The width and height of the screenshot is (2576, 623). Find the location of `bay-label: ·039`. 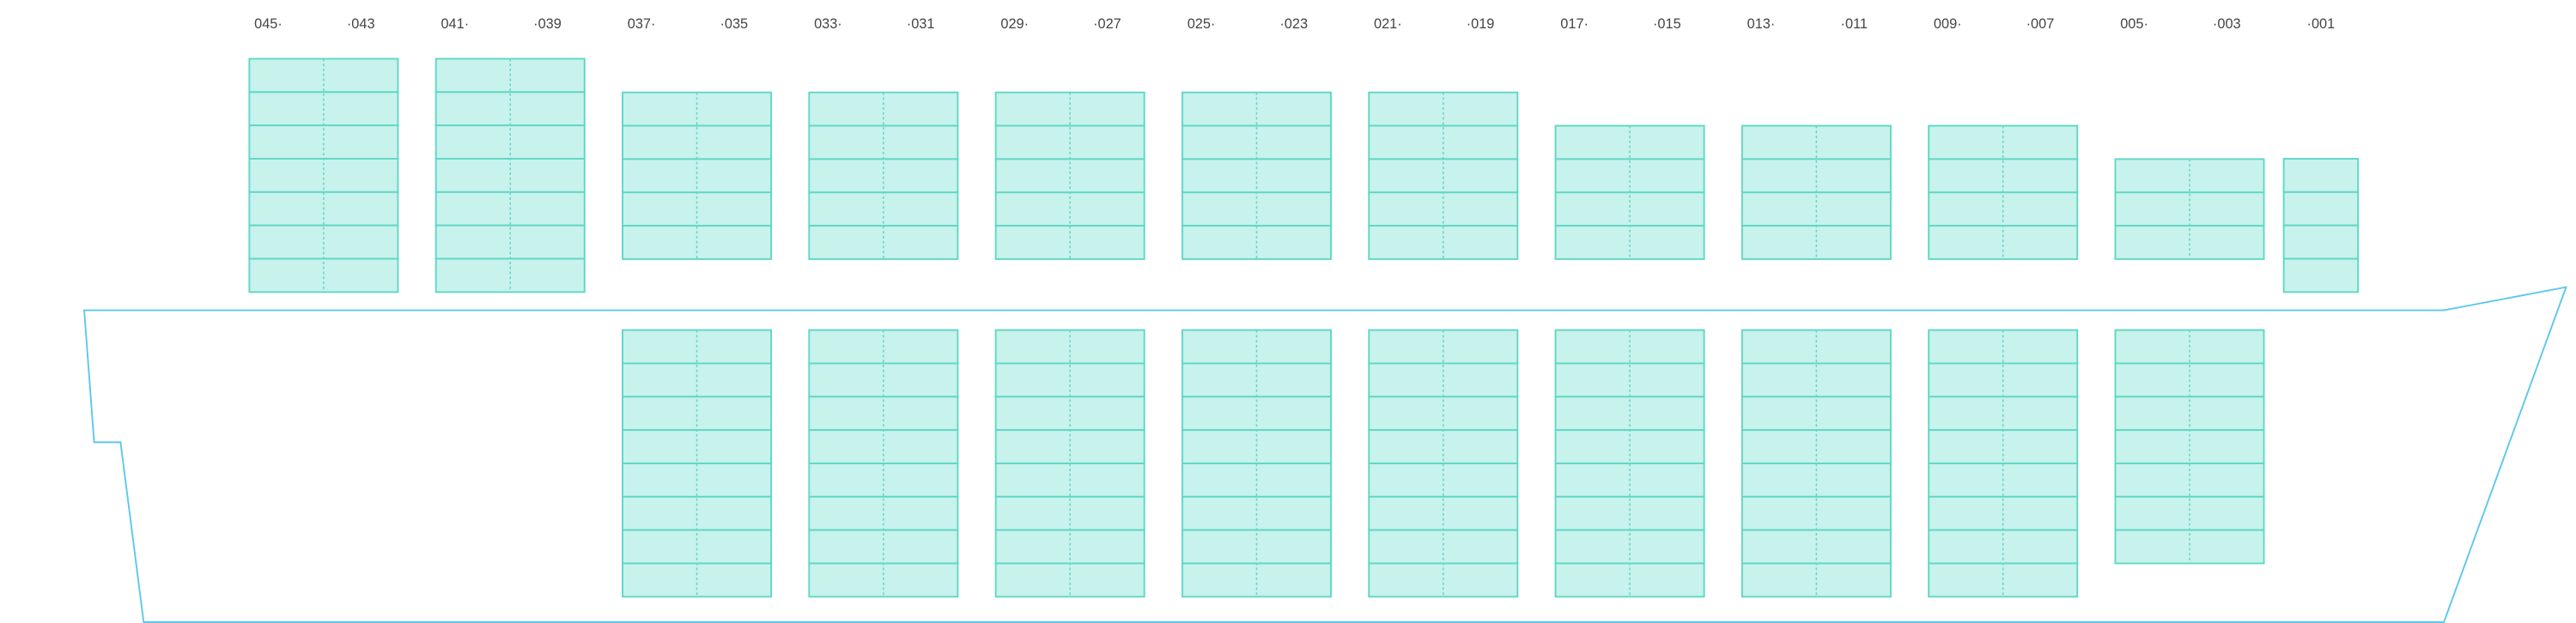

bay-label: ·039 is located at coordinates (547, 24).